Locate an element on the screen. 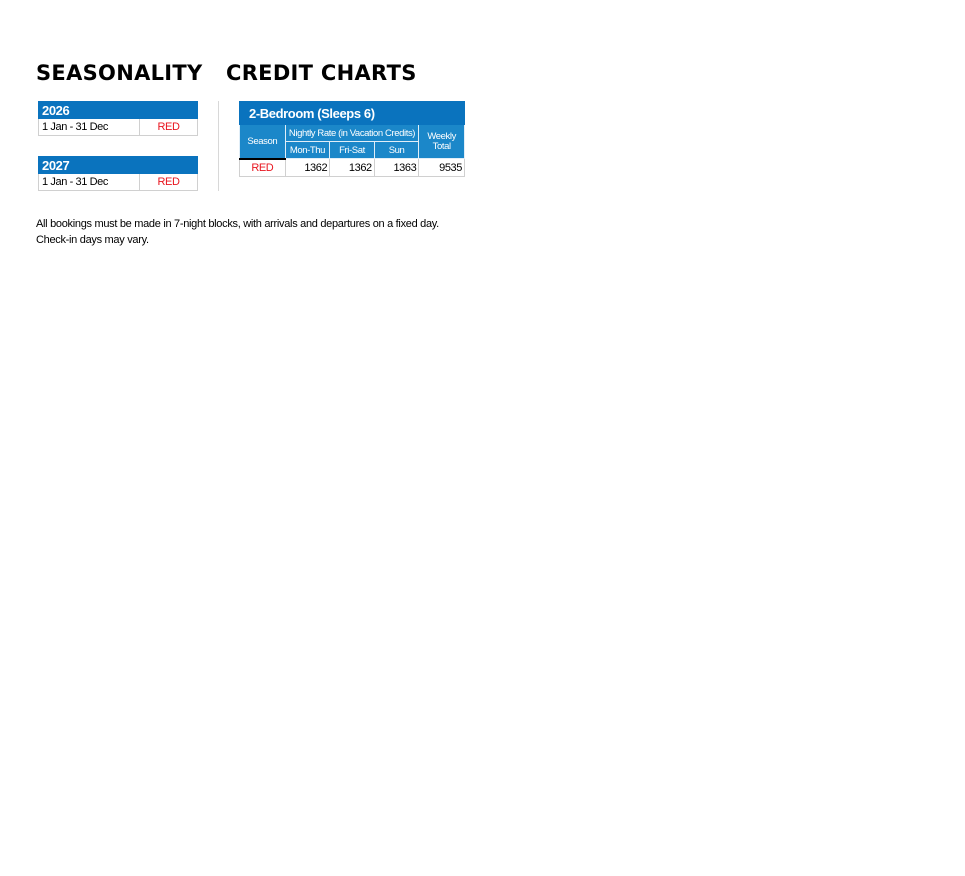 The height and width of the screenshot is (876, 965). header-sun: Sun is located at coordinates (396, 150).